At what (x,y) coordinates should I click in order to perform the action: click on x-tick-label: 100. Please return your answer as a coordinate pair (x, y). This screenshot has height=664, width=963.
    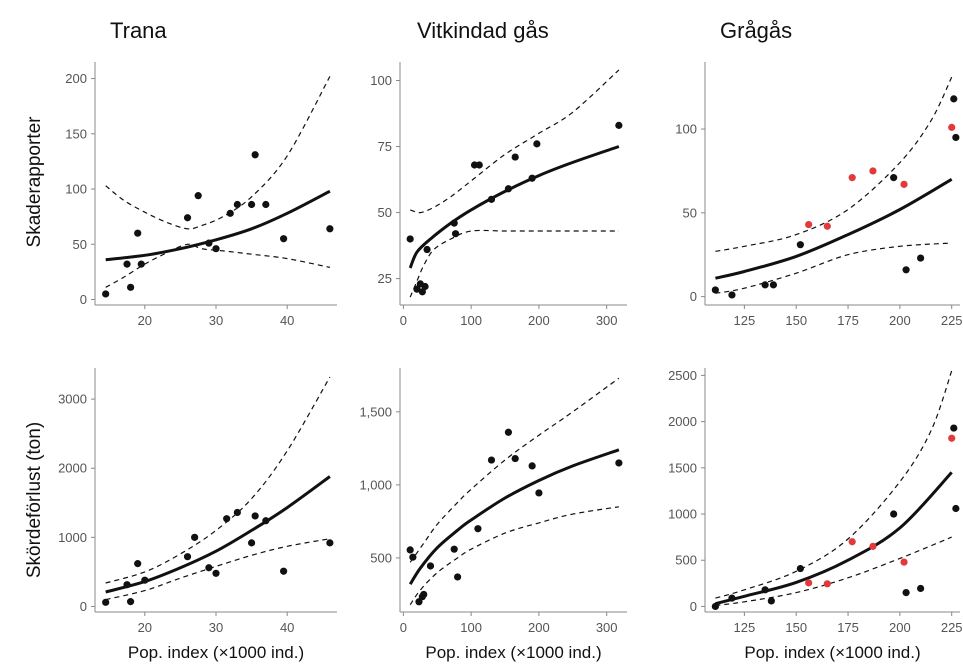
    Looking at the image, I should click on (471, 627).